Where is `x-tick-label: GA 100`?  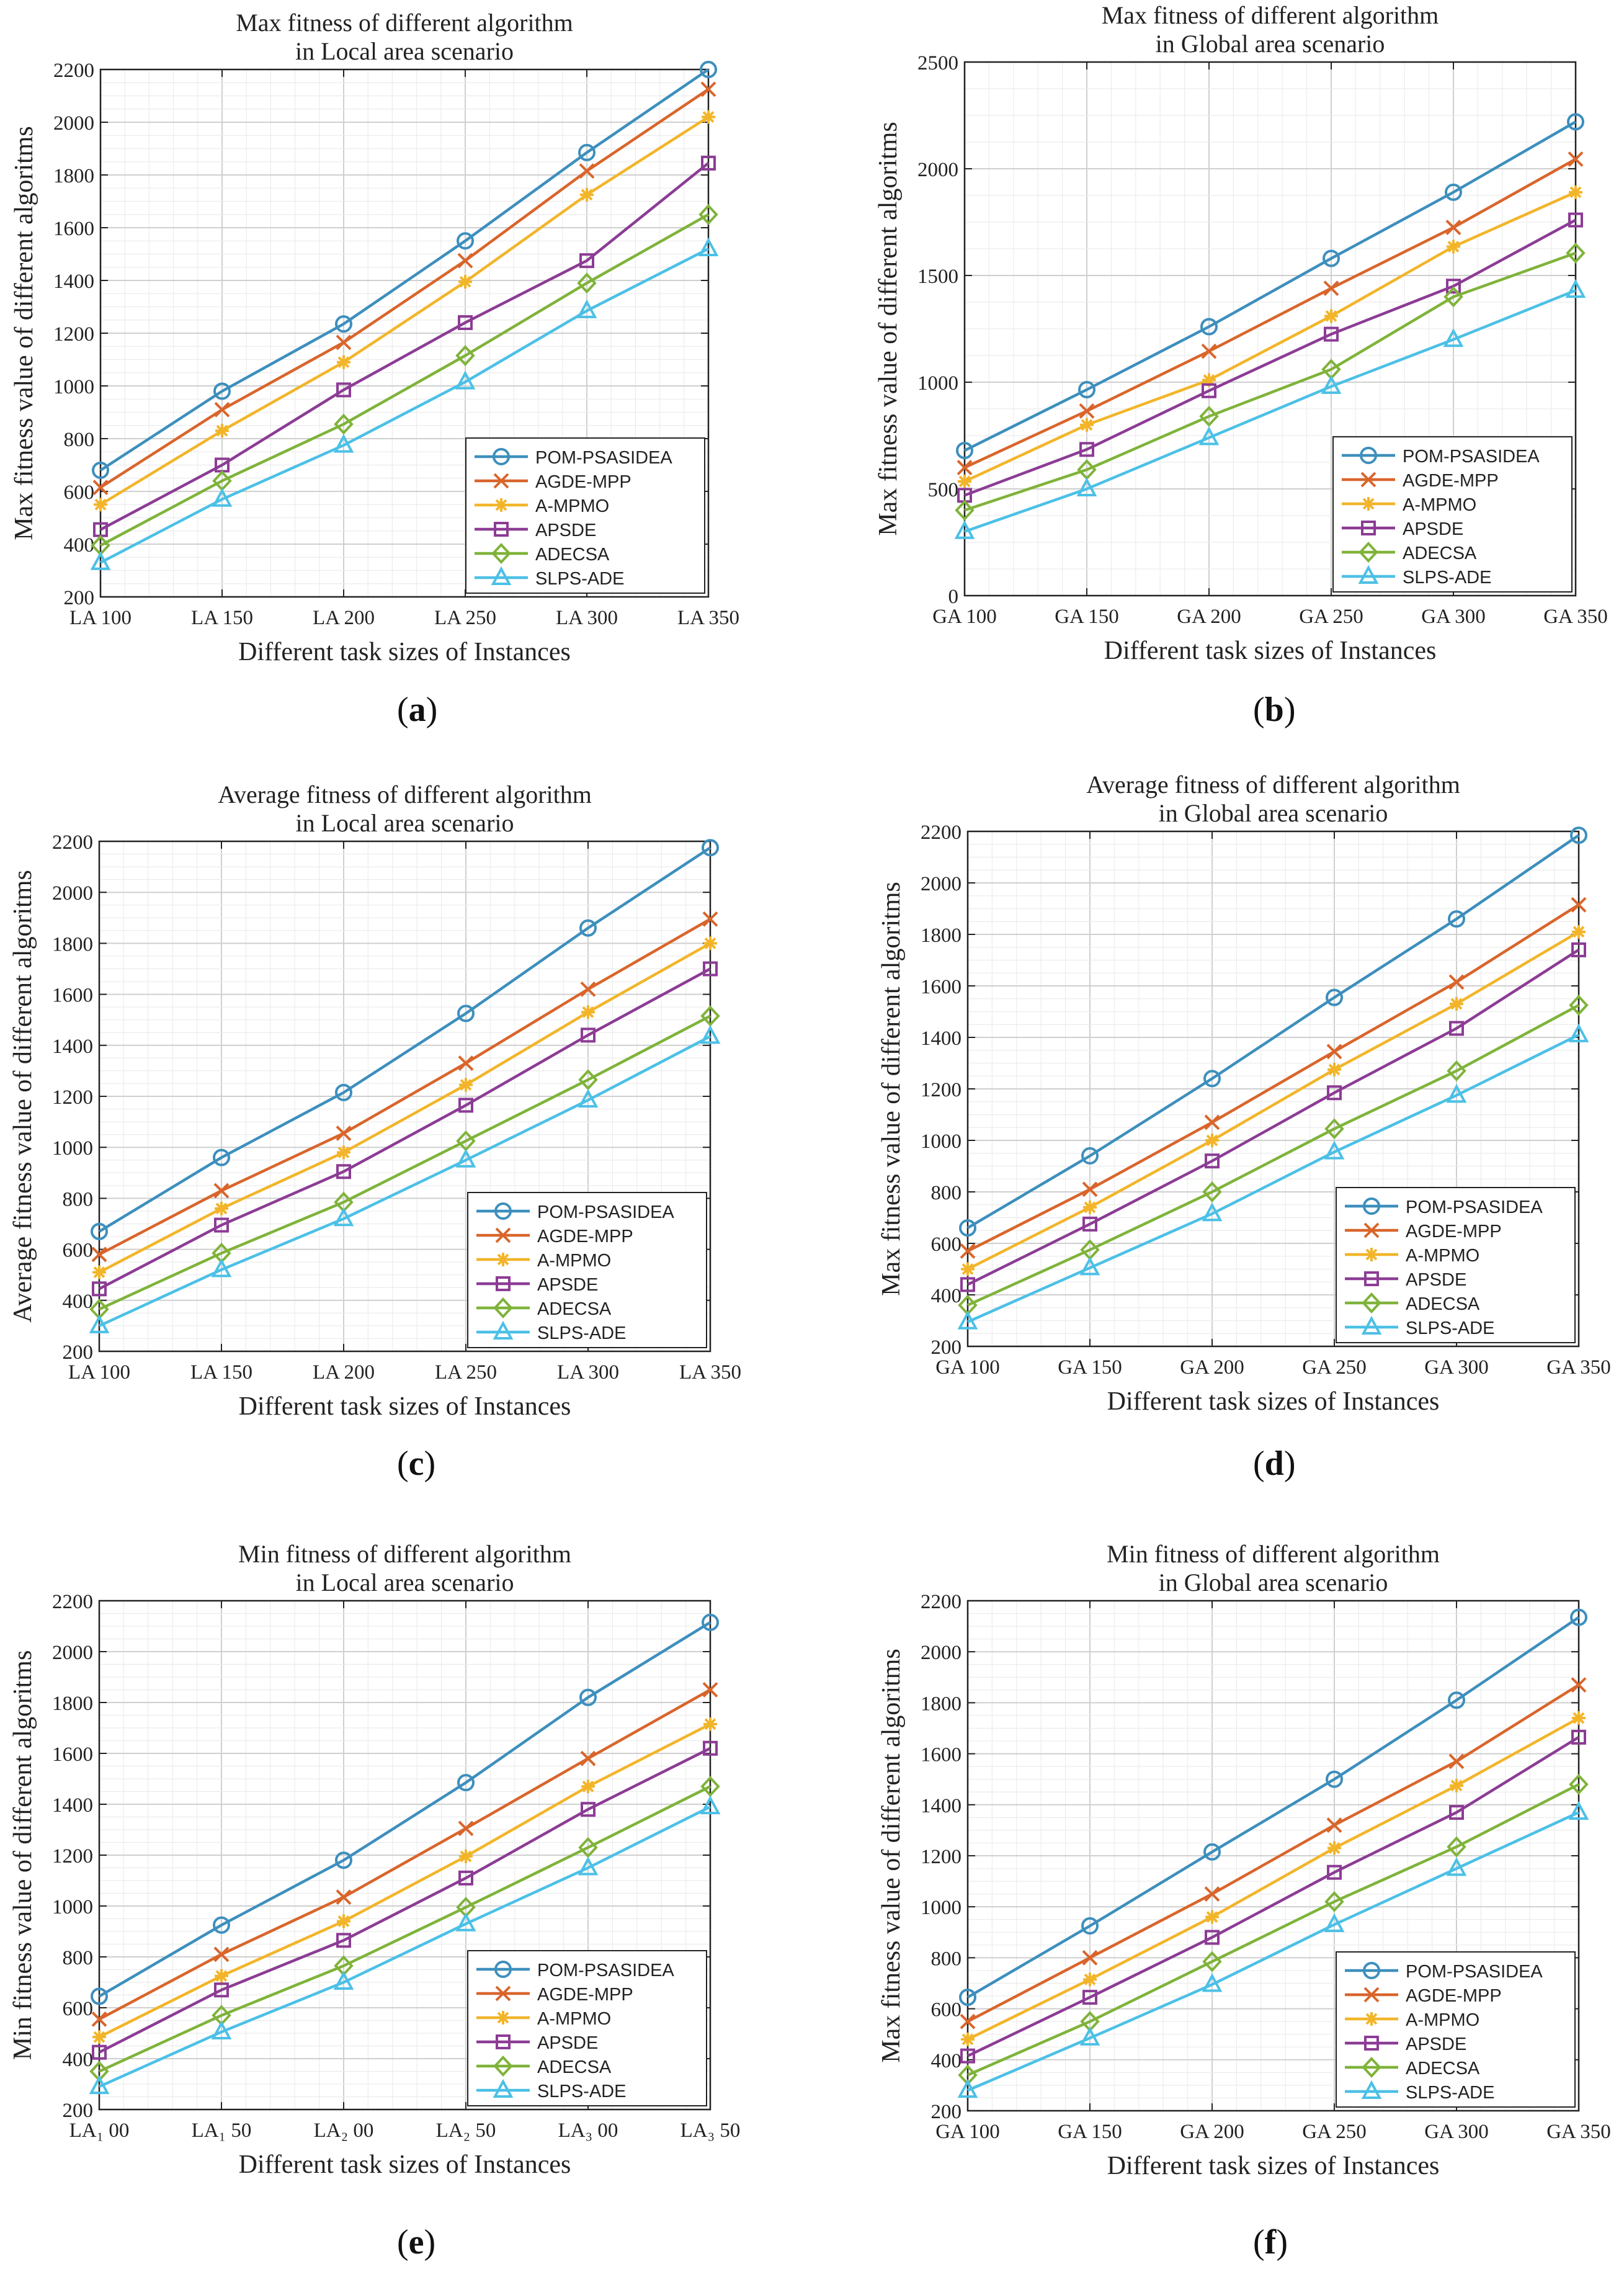 x-tick-label: GA 100 is located at coordinates (967, 1367).